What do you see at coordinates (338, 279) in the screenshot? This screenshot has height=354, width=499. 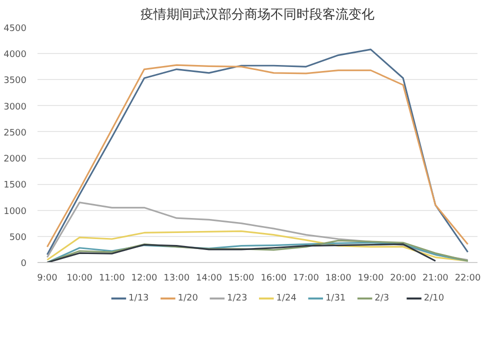 I see `x-tick-label: 18:00` at bounding box center [338, 279].